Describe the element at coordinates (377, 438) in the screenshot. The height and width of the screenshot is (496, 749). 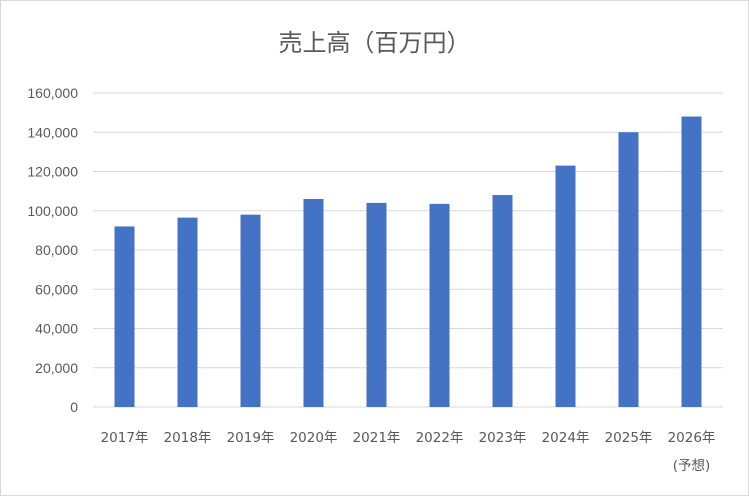
I see `x-tick-label: 2021年` at that location.